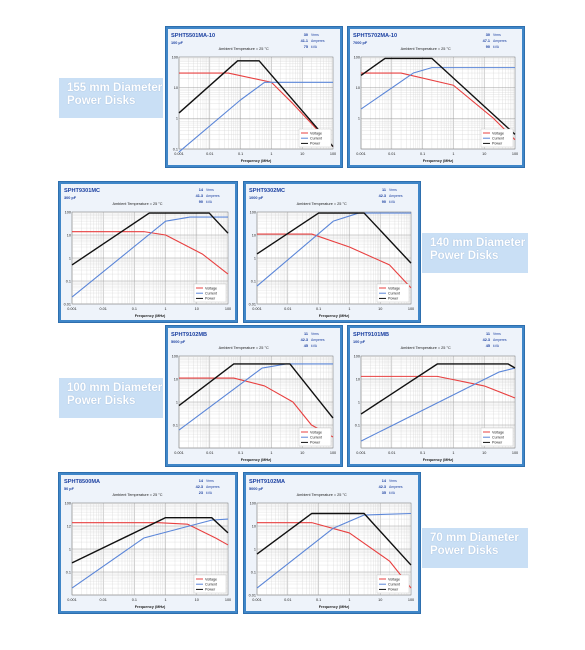 This screenshot has height=650, width=585. What do you see at coordinates (359, 342) in the screenshot?
I see `chart-spec-left: 100 pF` at bounding box center [359, 342].